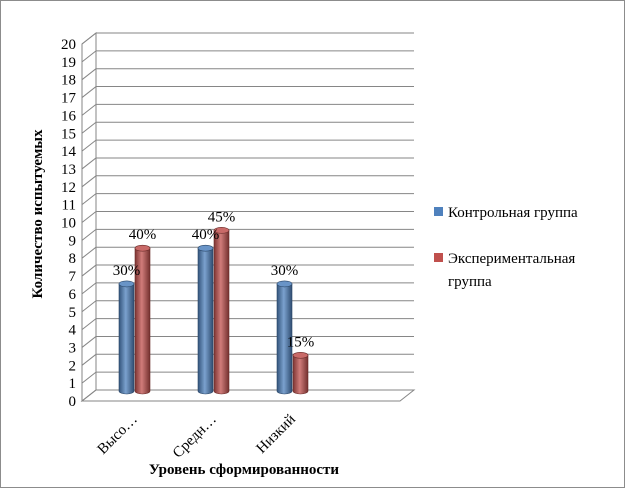 Image resolution: width=625 pixels, height=488 pixels. Describe the element at coordinates (73, 277) in the screenshot. I see `y-tick-label: 7` at that location.